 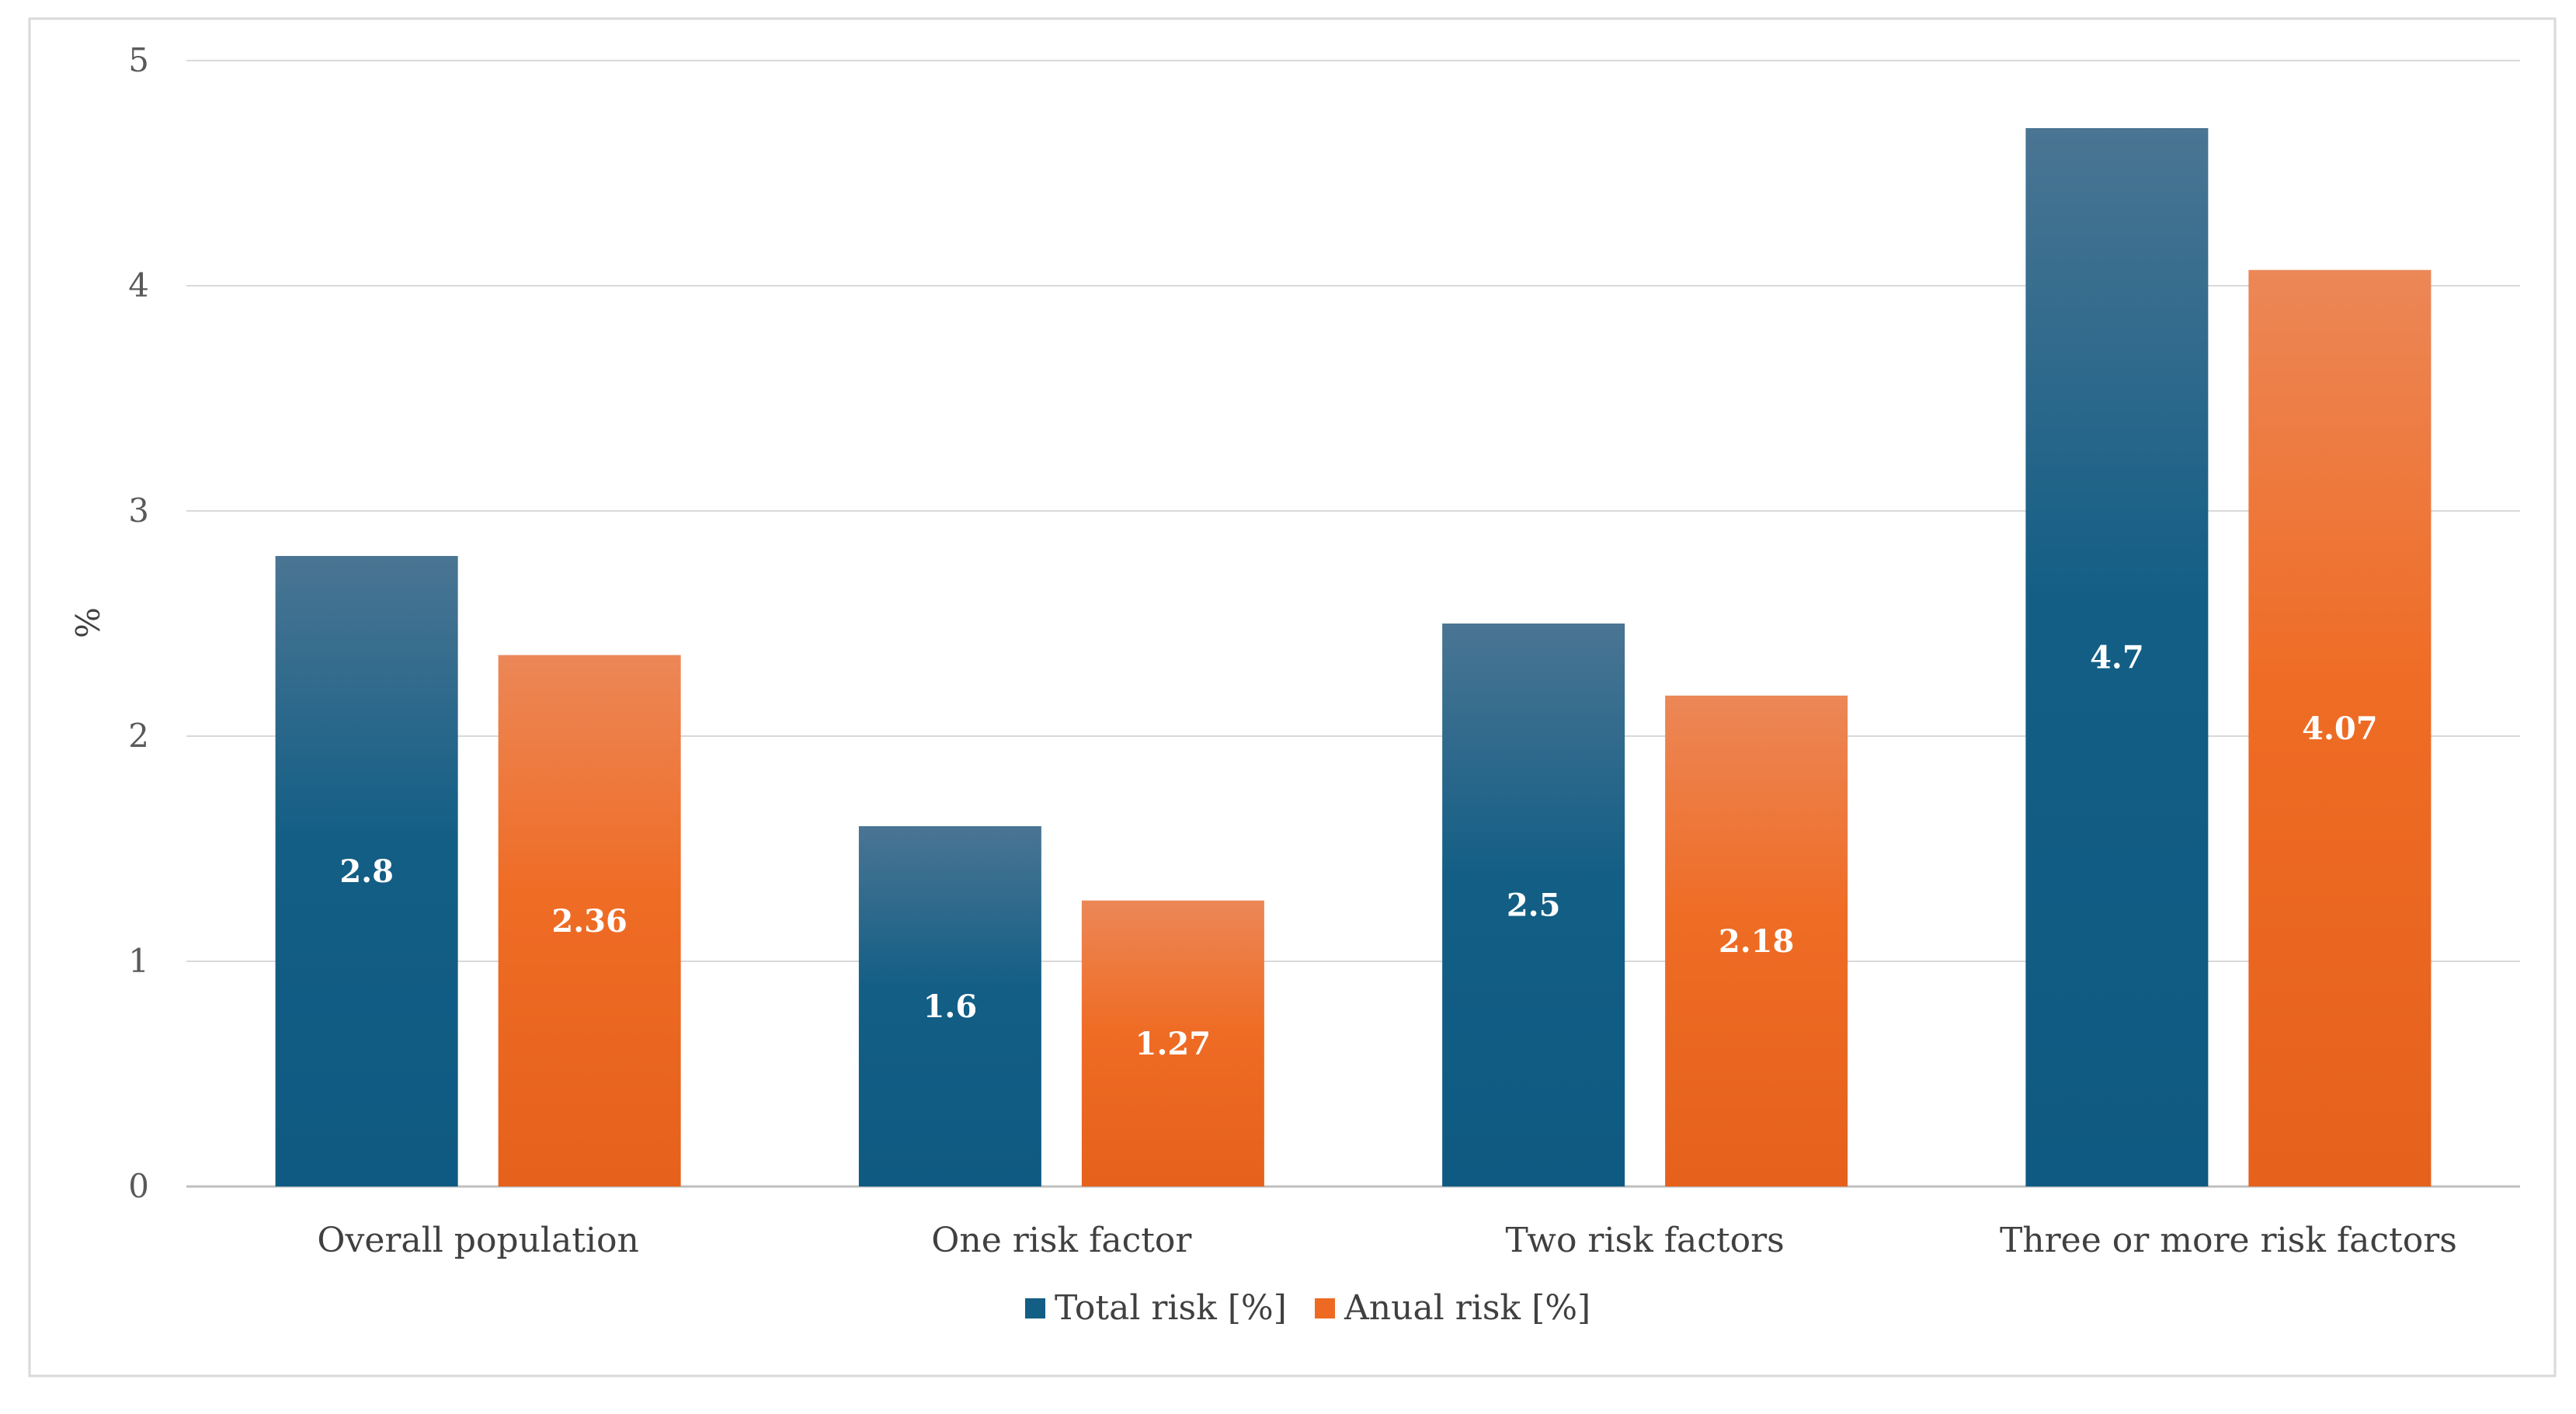 What do you see at coordinates (2228, 1240) in the screenshot?
I see `x-tick-label: Three or more risk factors` at bounding box center [2228, 1240].